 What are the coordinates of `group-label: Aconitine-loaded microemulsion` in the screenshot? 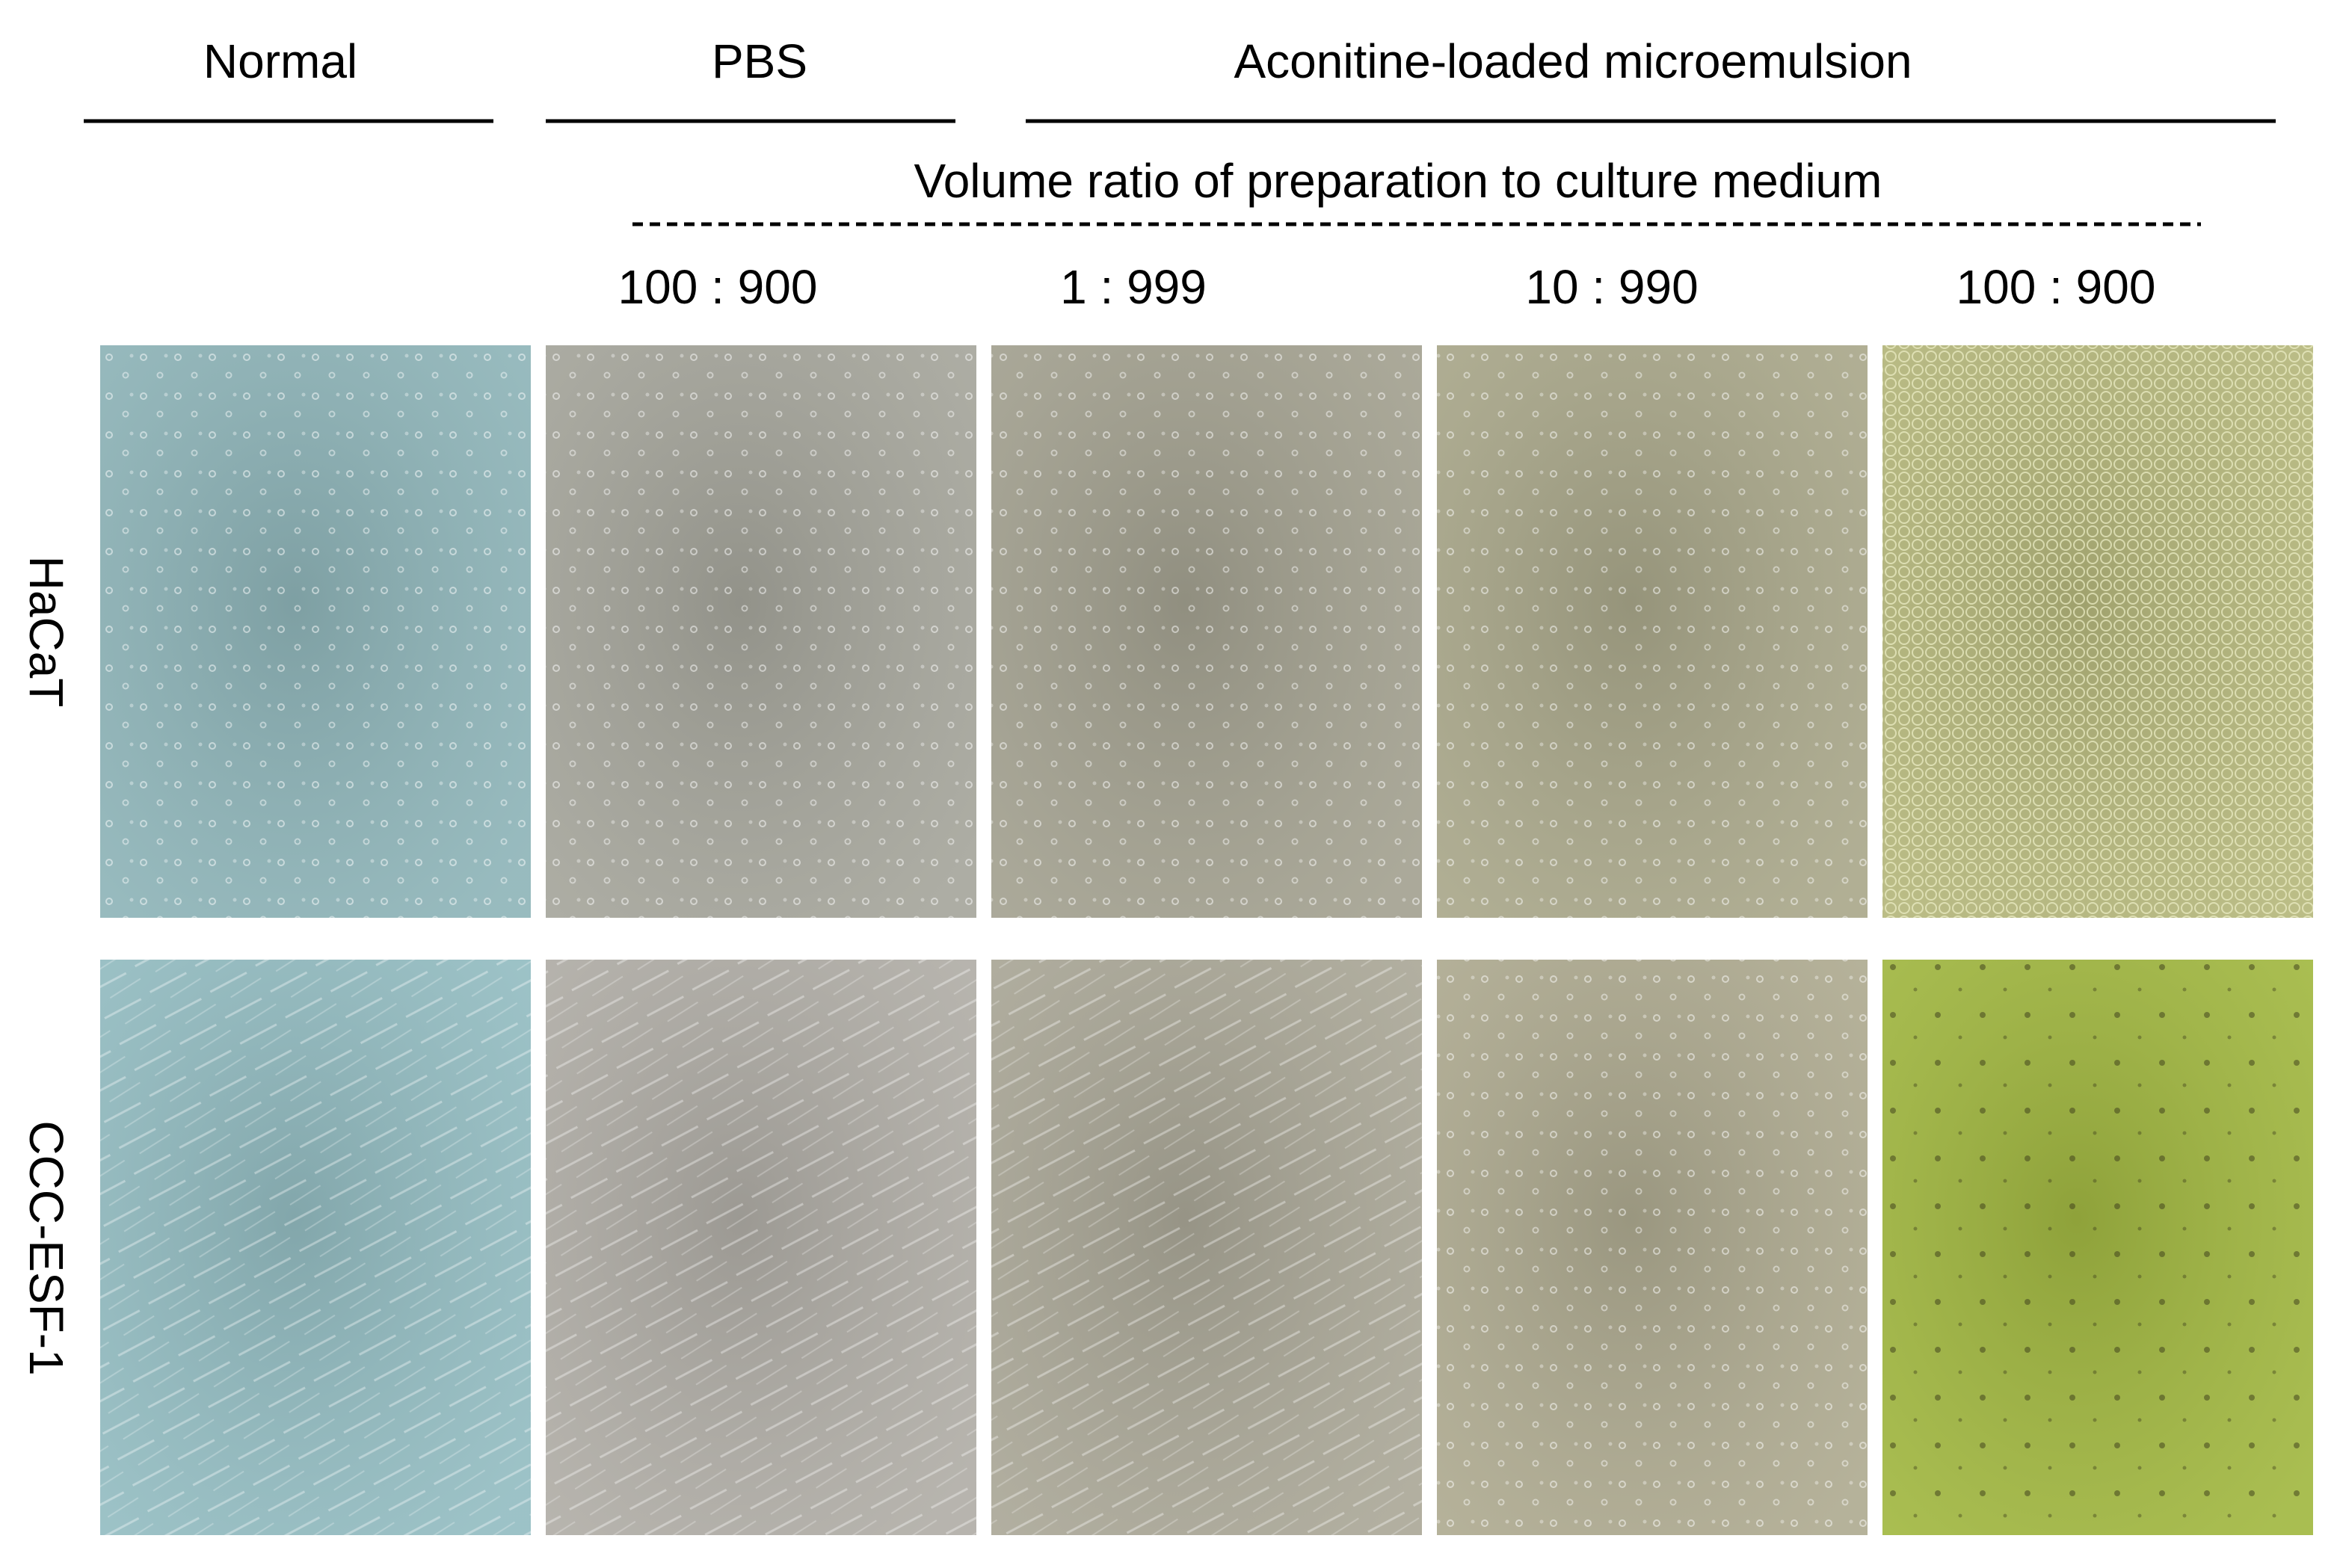 It's located at (1573, 61).